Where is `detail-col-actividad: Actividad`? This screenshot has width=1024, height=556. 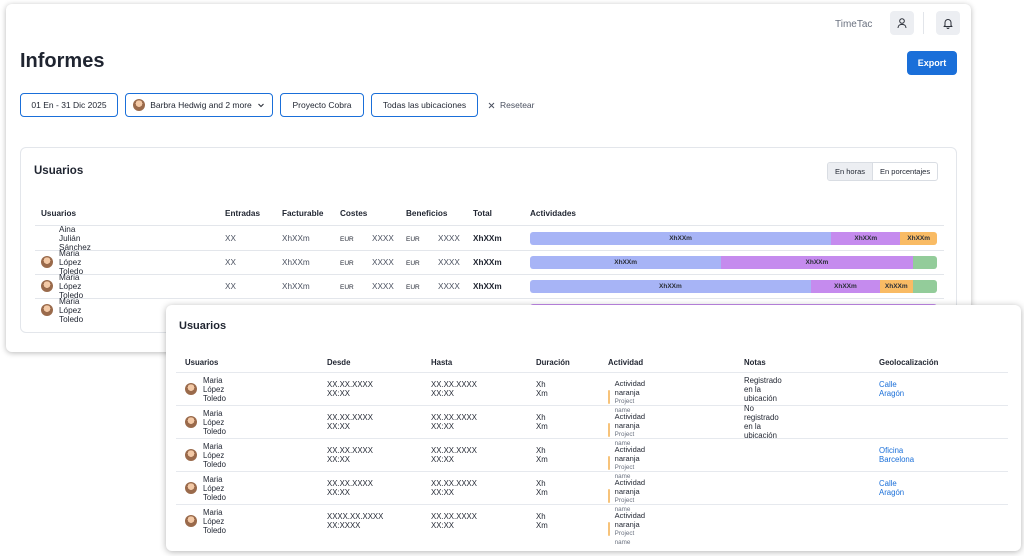 detail-col-actividad: Actividad is located at coordinates (626, 362).